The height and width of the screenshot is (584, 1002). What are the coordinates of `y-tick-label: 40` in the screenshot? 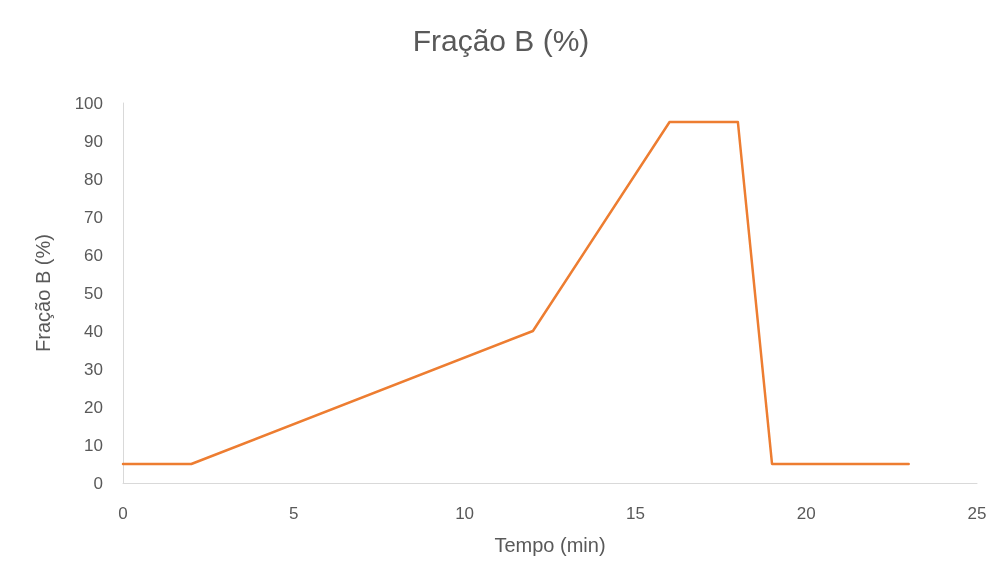 It's located at (93, 331).